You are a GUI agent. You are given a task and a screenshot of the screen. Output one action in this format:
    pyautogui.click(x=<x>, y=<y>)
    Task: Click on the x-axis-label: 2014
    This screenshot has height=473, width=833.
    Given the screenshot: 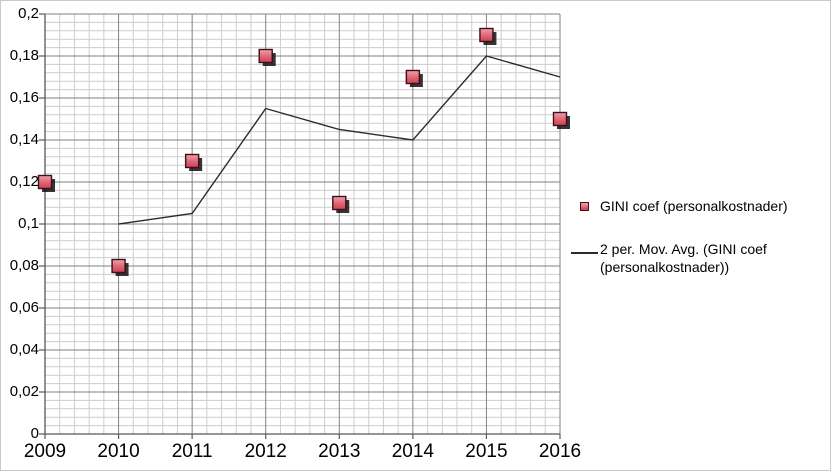 What is the action you would take?
    pyautogui.click(x=412, y=451)
    